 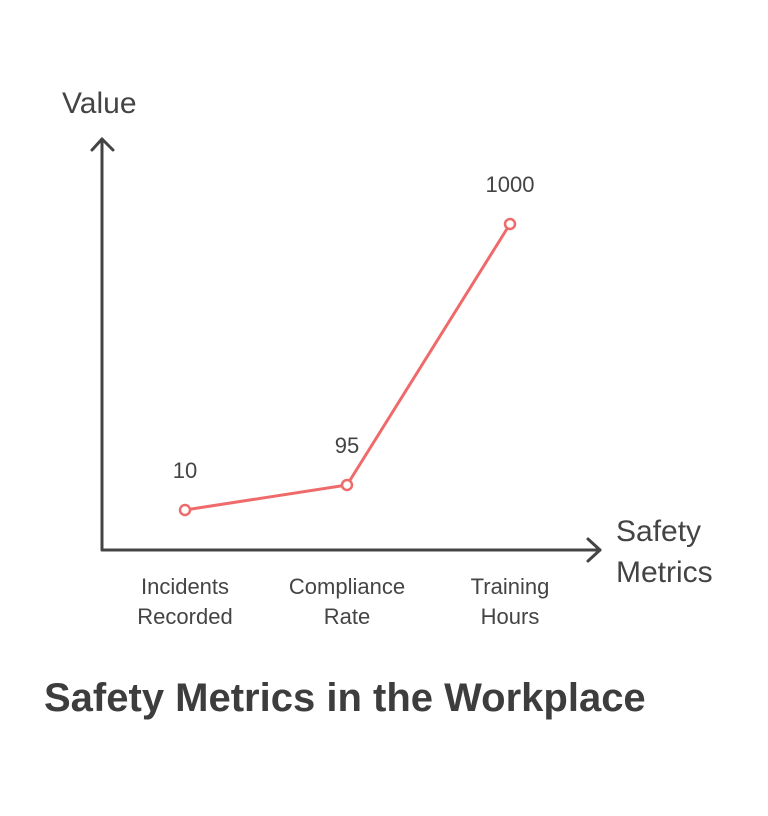 What do you see at coordinates (347, 445) in the screenshot?
I see `data-label: 95` at bounding box center [347, 445].